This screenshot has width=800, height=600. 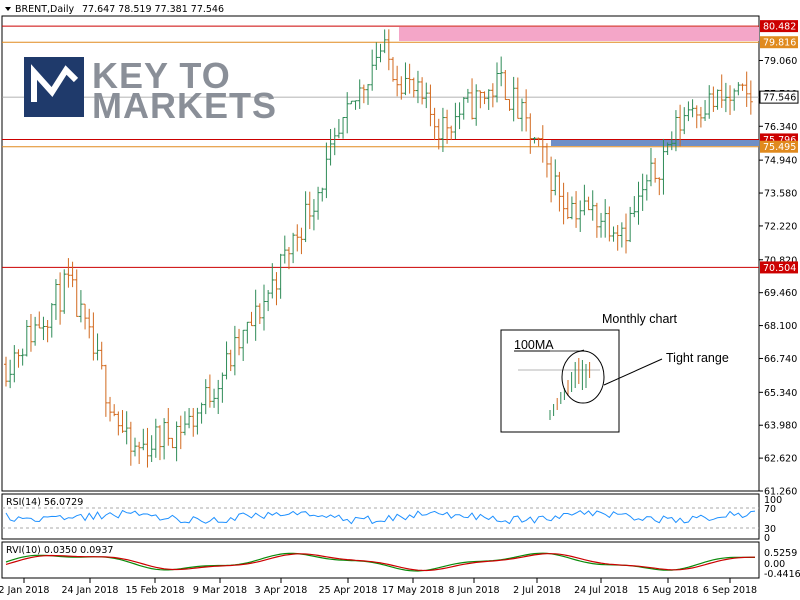 What do you see at coordinates (59, 550) in the screenshot?
I see `rvi-label: RVI(10) 0.0350 0.0937` at bounding box center [59, 550].